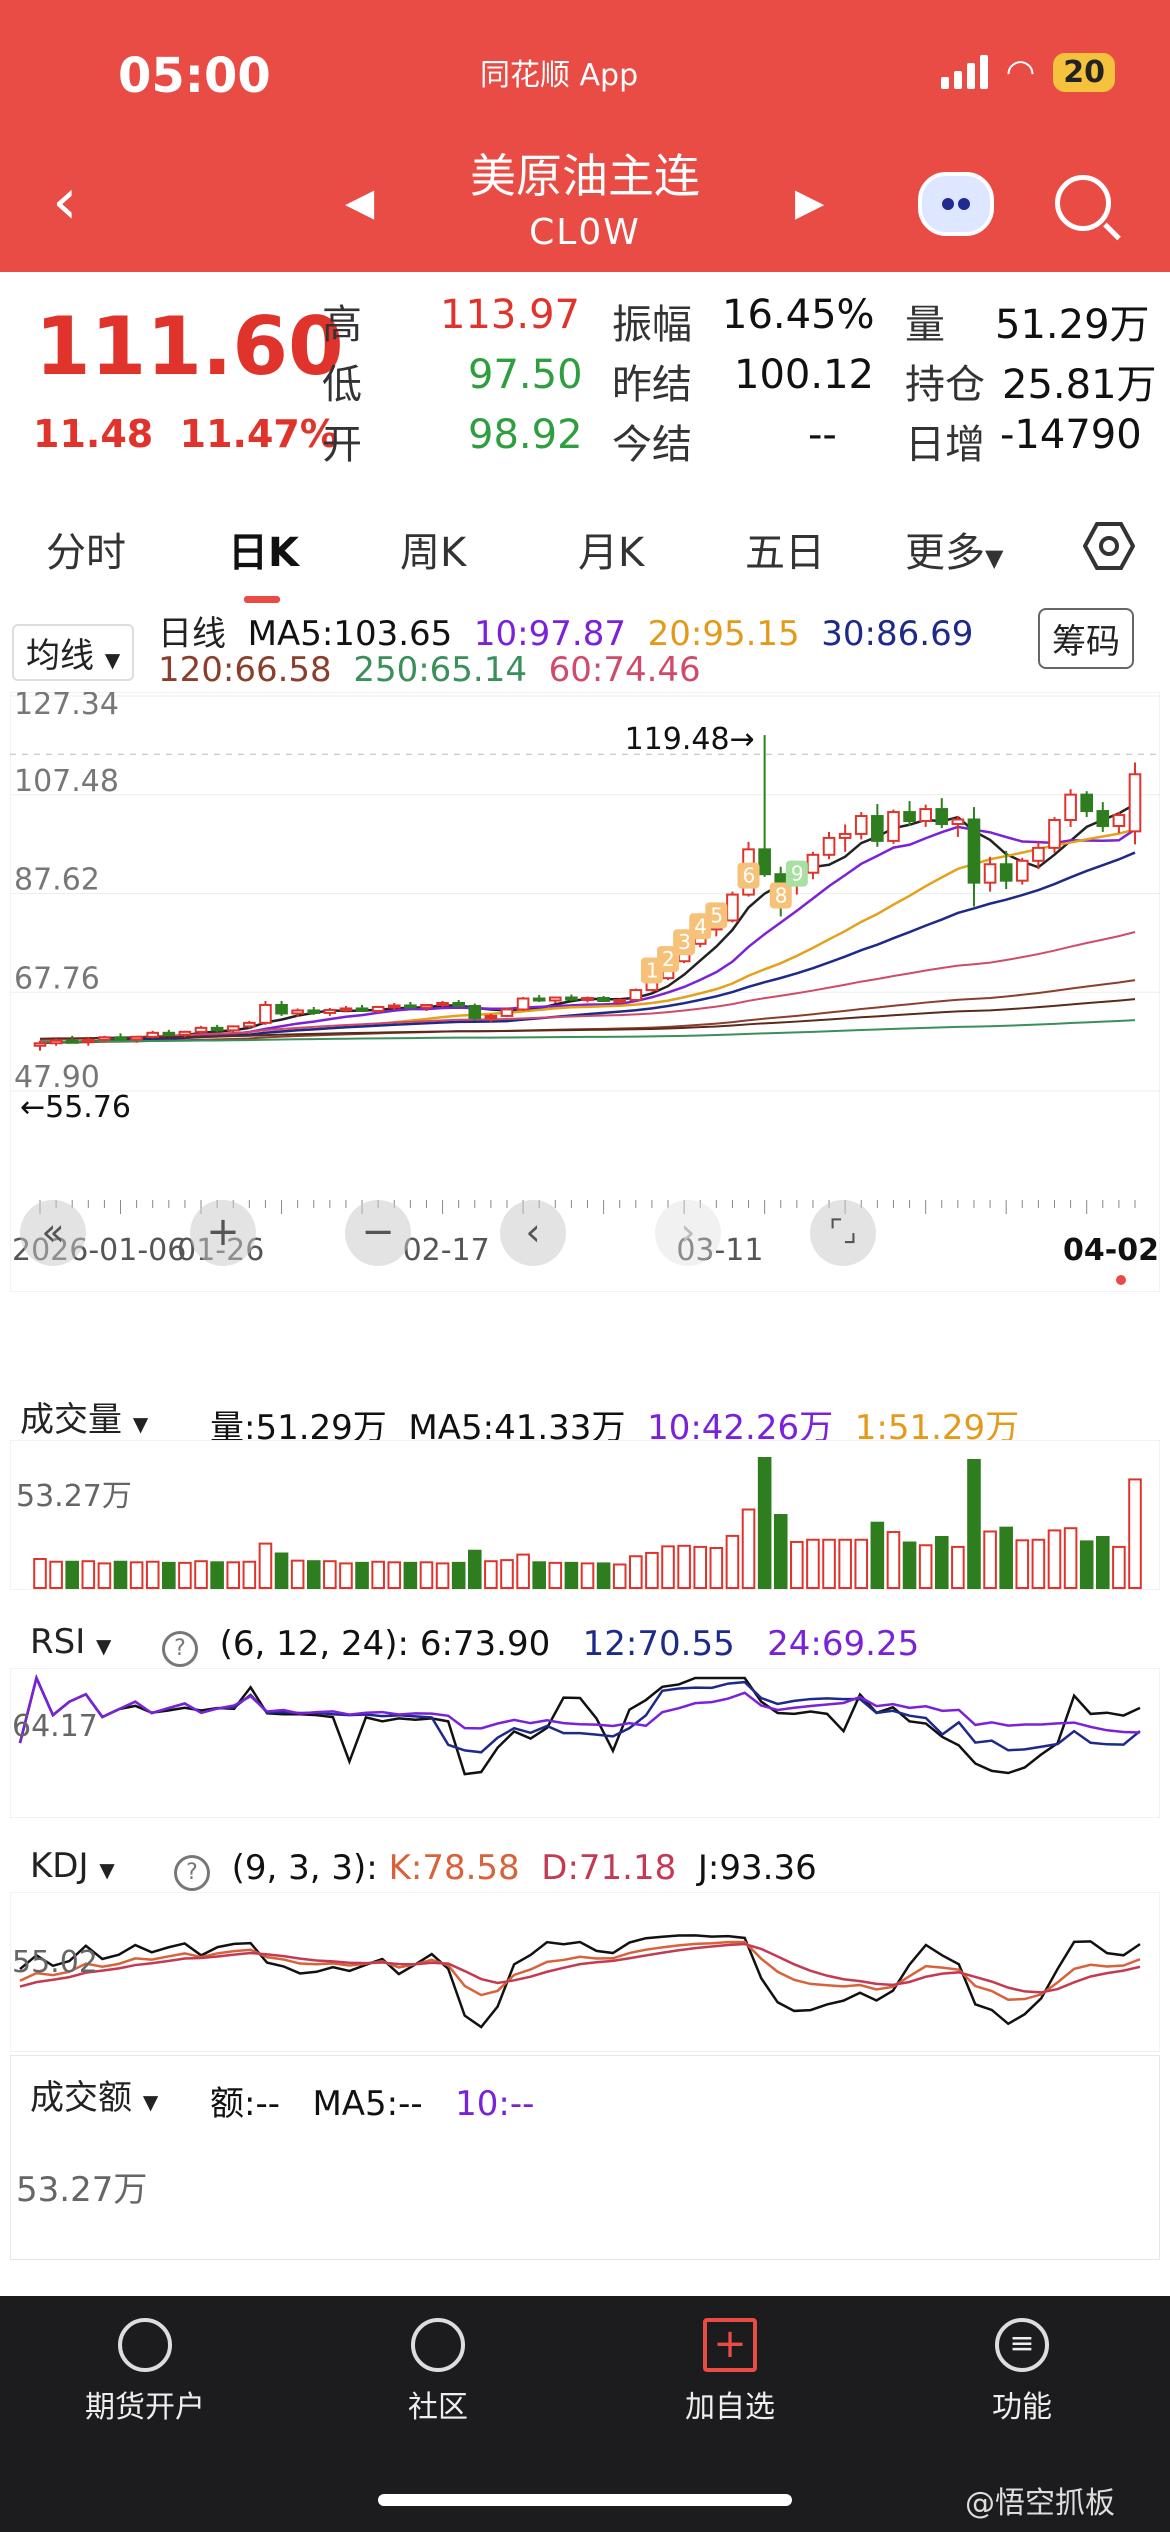 Image resolution: width=1170 pixels, height=2532 pixels. I want to click on tab-more-label: 更多, so click(945, 553).